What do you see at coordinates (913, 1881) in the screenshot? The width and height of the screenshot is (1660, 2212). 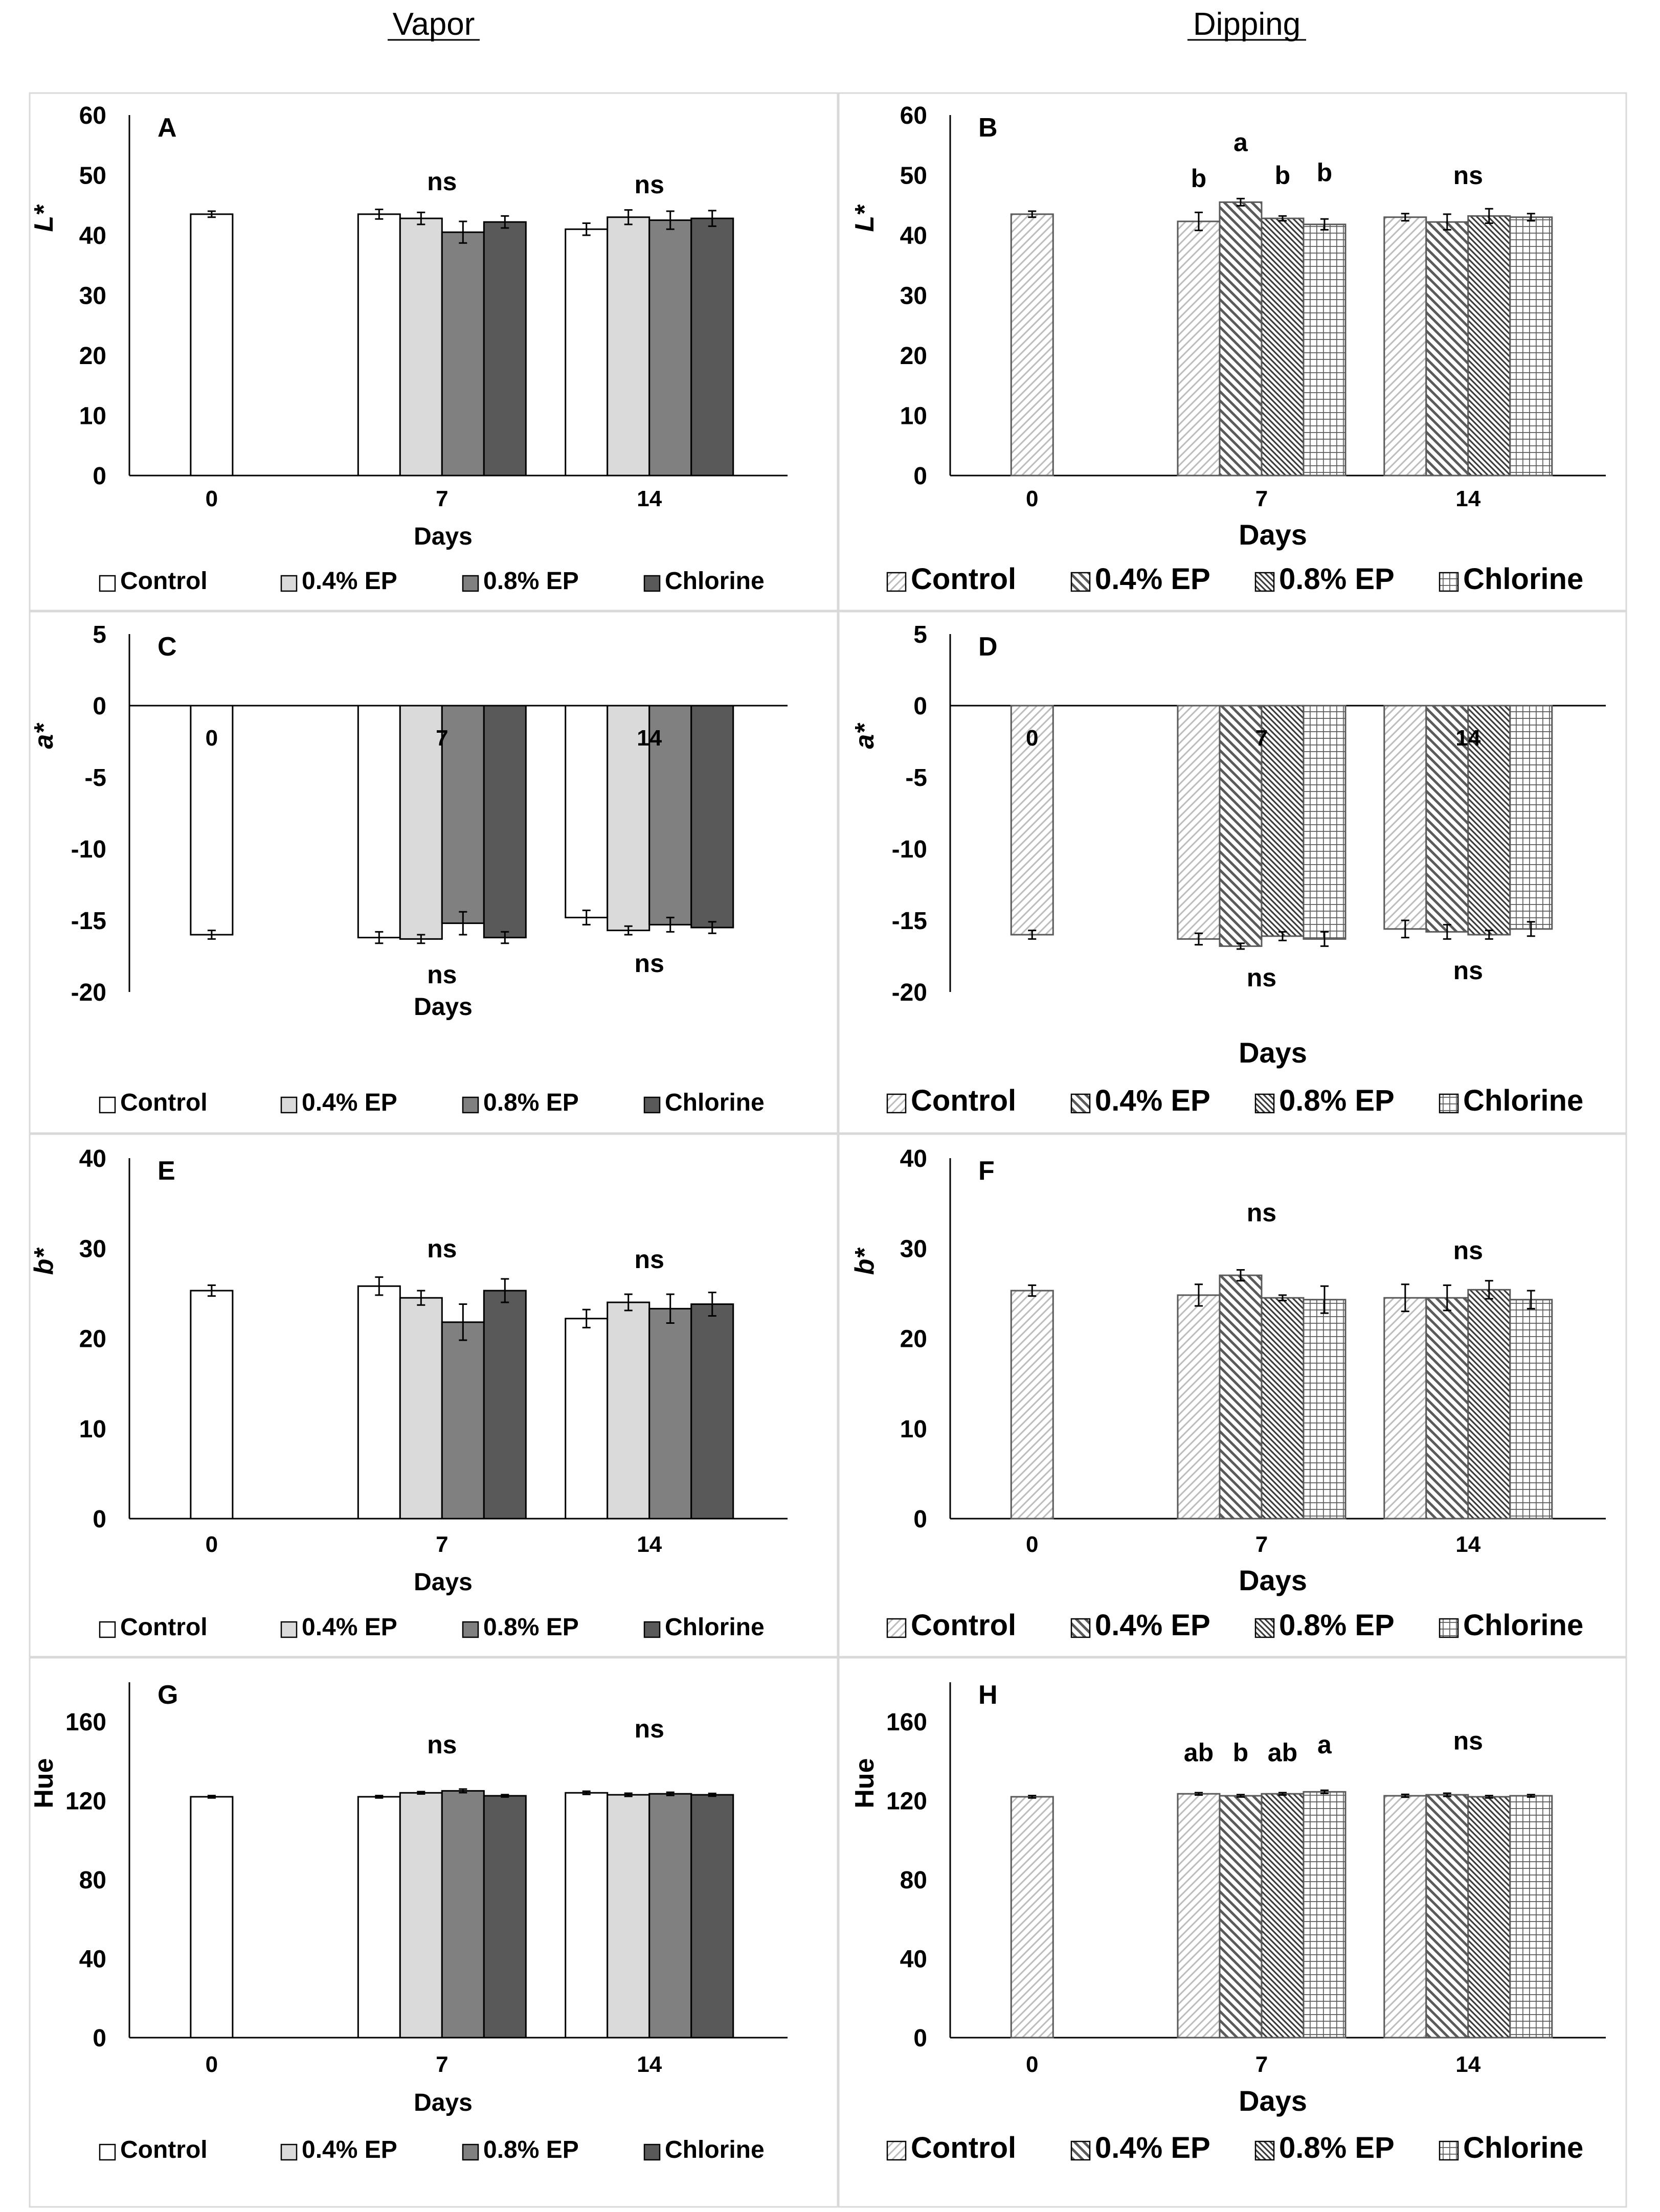 I see `y-tick-label: 80` at bounding box center [913, 1881].